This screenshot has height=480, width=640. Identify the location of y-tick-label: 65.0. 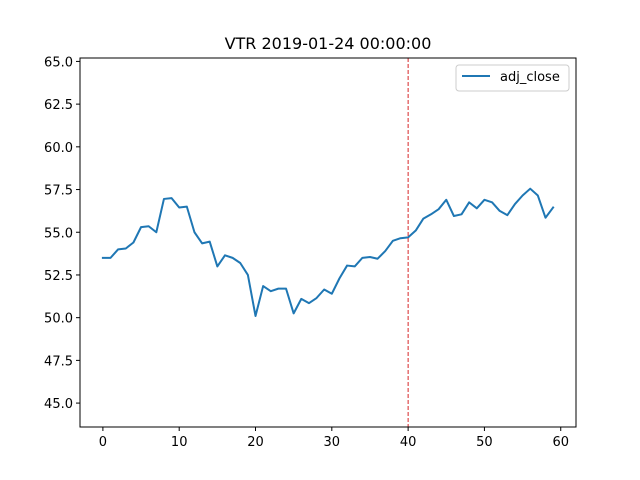
(58, 62).